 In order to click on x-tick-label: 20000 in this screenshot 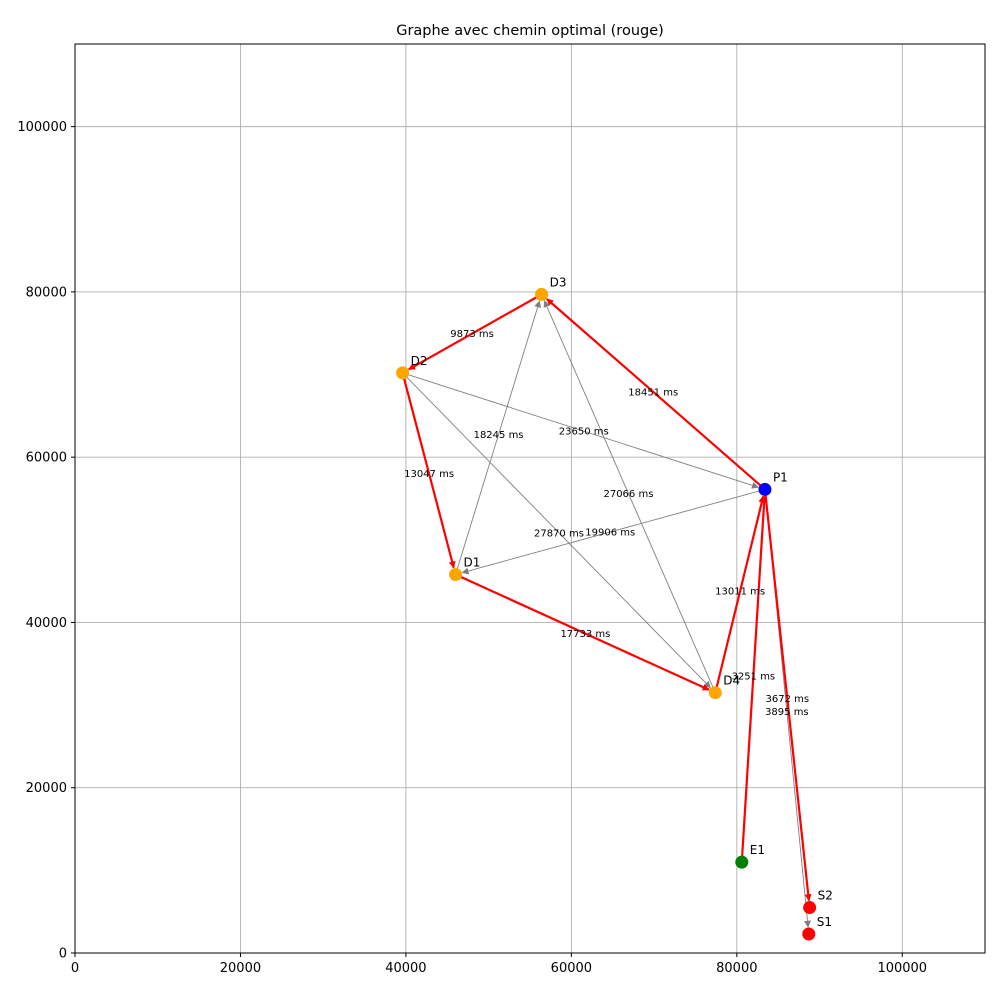, I will do `click(240, 968)`.